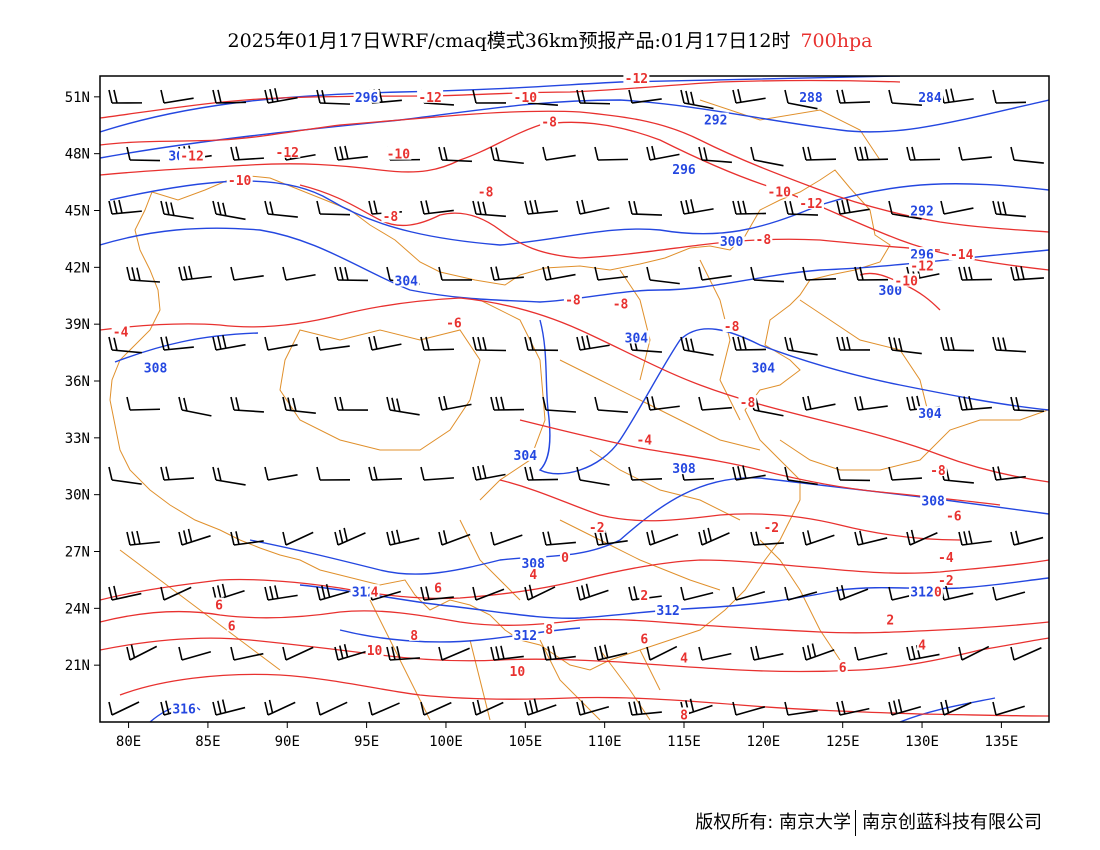 This screenshot has height=850, width=1100. I want to click on lon-tick-label: 105E, so click(525, 742).